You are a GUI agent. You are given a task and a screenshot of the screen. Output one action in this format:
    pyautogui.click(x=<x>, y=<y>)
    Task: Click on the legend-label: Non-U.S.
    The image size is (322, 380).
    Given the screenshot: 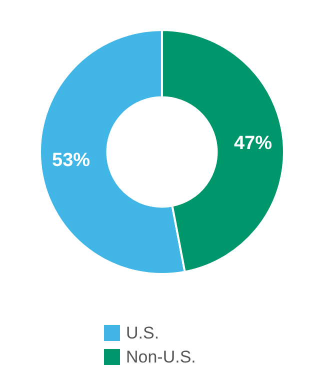 What is the action you would take?
    pyautogui.click(x=161, y=357)
    